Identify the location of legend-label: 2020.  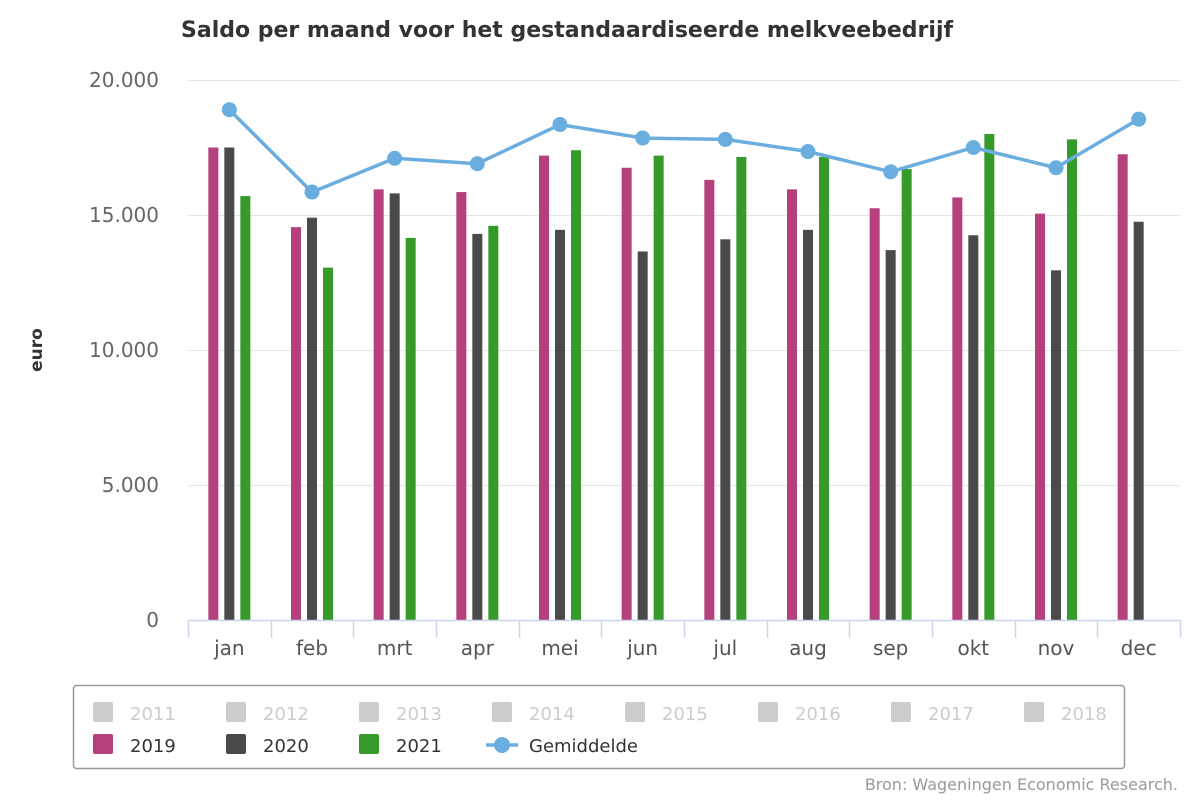
(286, 746).